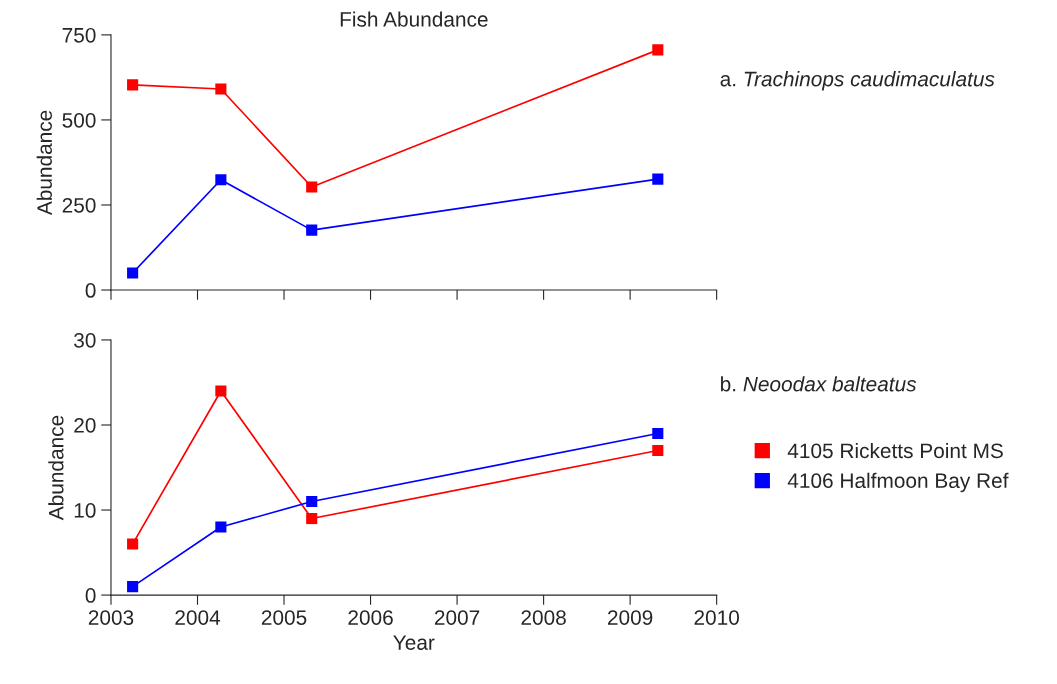 Image resolution: width=1057 pixels, height=684 pixels. Describe the element at coordinates (895, 450) in the screenshot. I see `legend-label: 4105 Ricketts Point MS` at that location.